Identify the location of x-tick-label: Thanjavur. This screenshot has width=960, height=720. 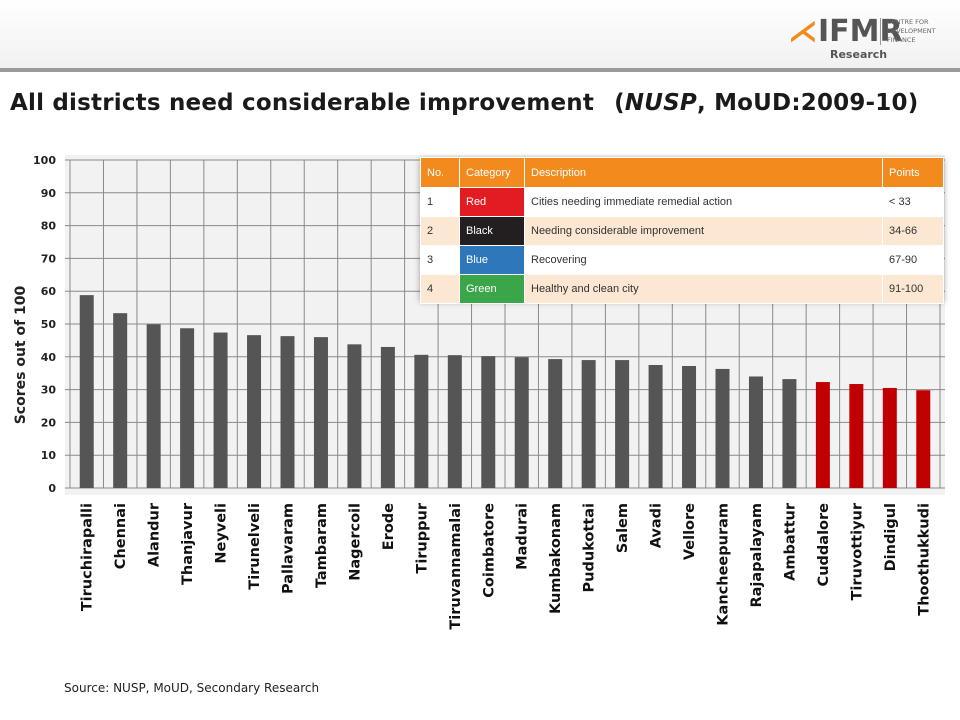
(188, 543).